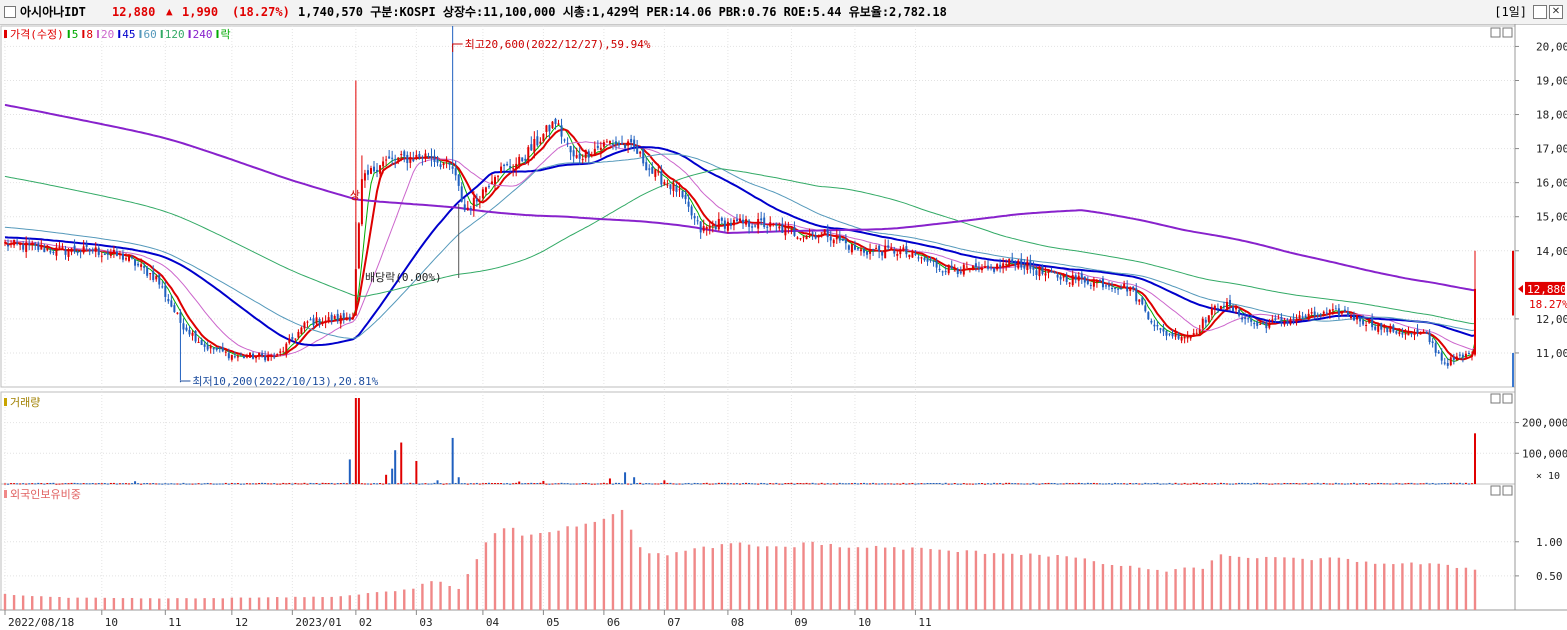 The width and height of the screenshot is (1567, 630). I want to click on legend-item-5: 5, so click(75, 34).